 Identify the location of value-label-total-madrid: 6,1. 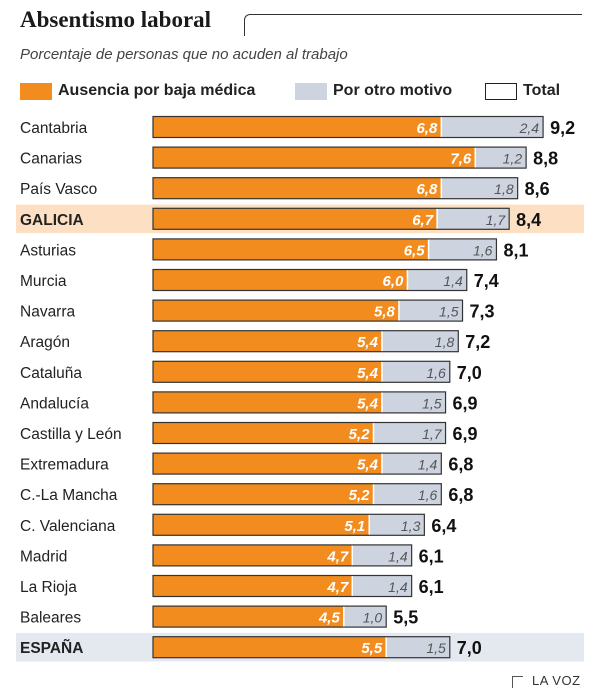
(431, 556).